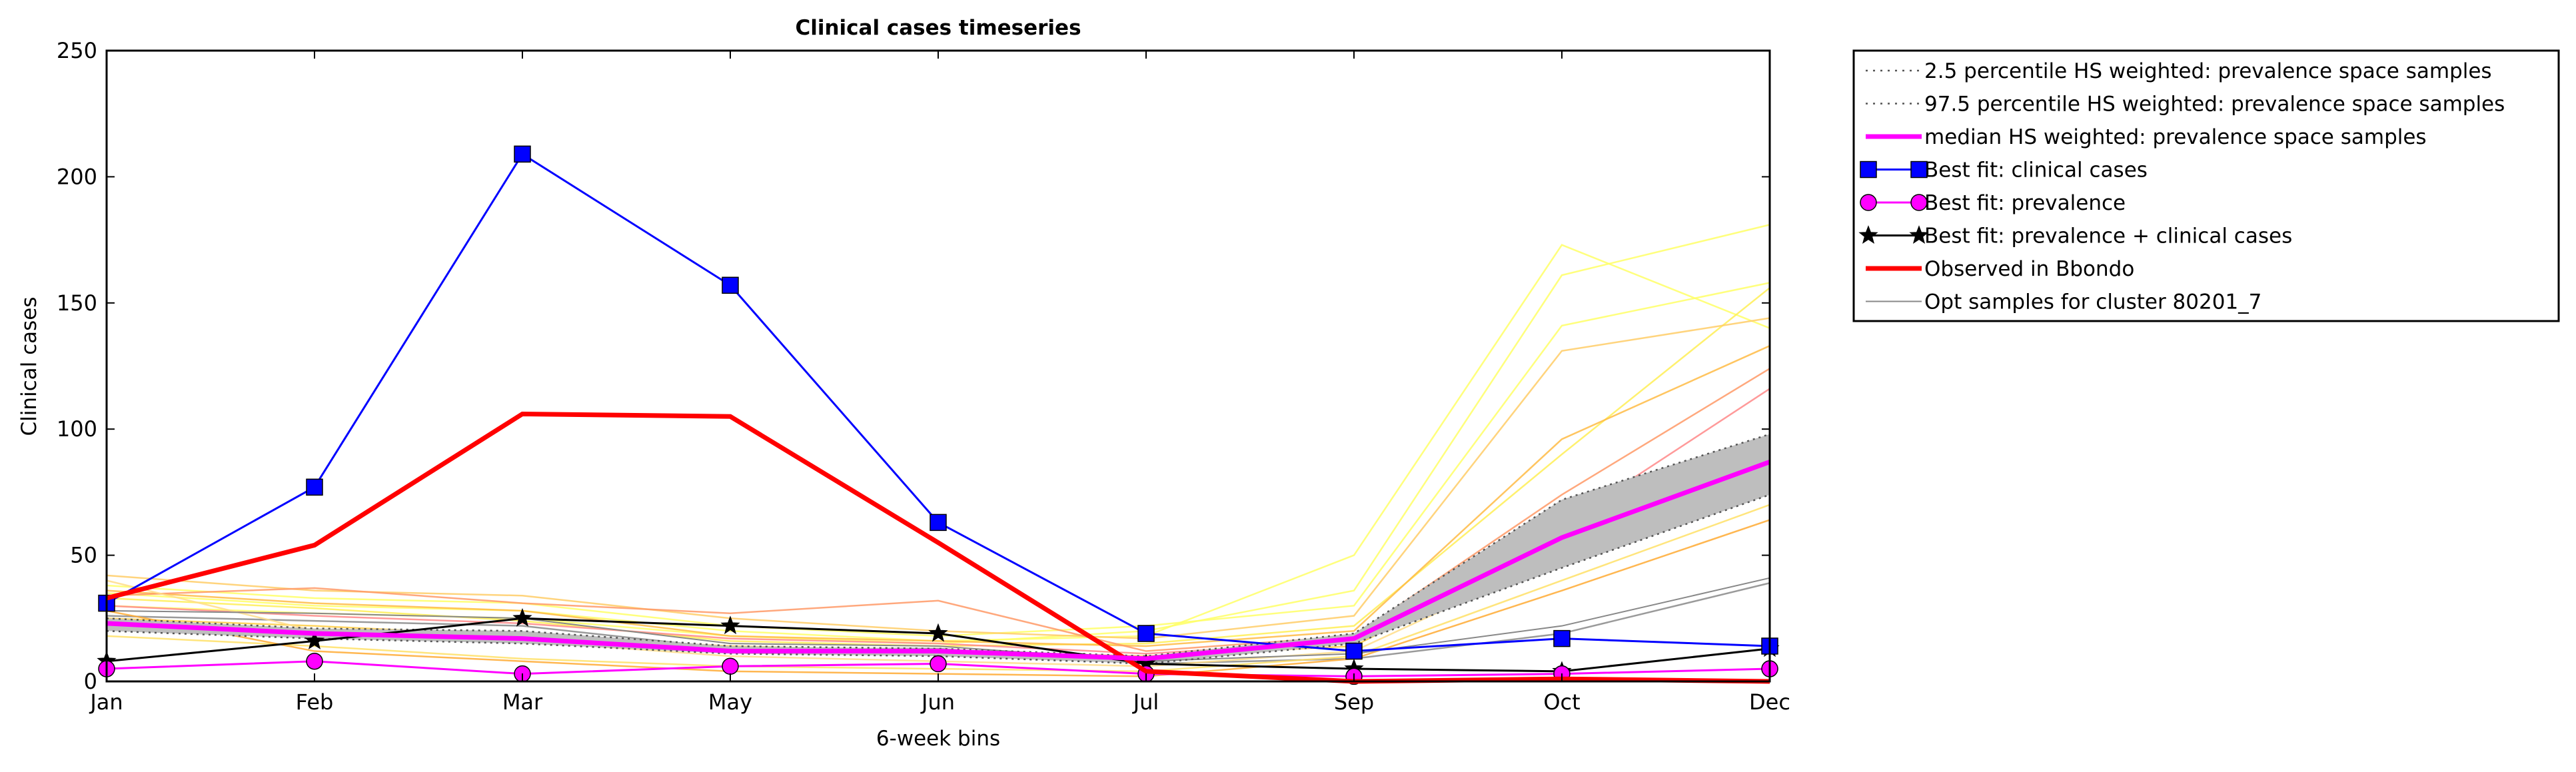 The width and height of the screenshot is (2576, 772). Describe the element at coordinates (2108, 236) in the screenshot. I see `legend-label-5: Best fit: prevalence + clinical cases` at that location.